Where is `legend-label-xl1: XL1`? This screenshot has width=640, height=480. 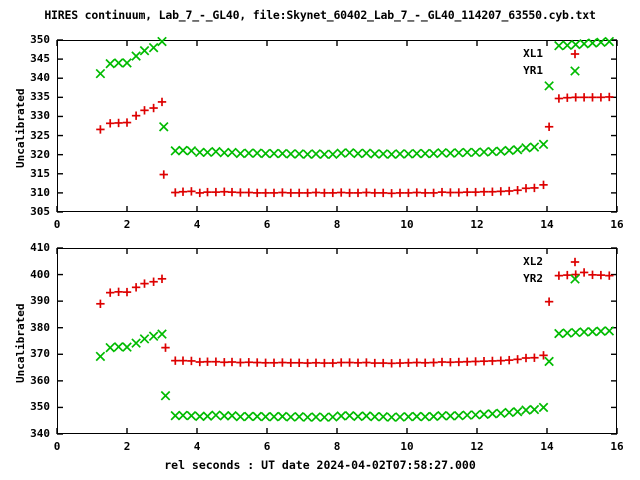
legend-label-xl1: XL1 is located at coordinates (533, 53).